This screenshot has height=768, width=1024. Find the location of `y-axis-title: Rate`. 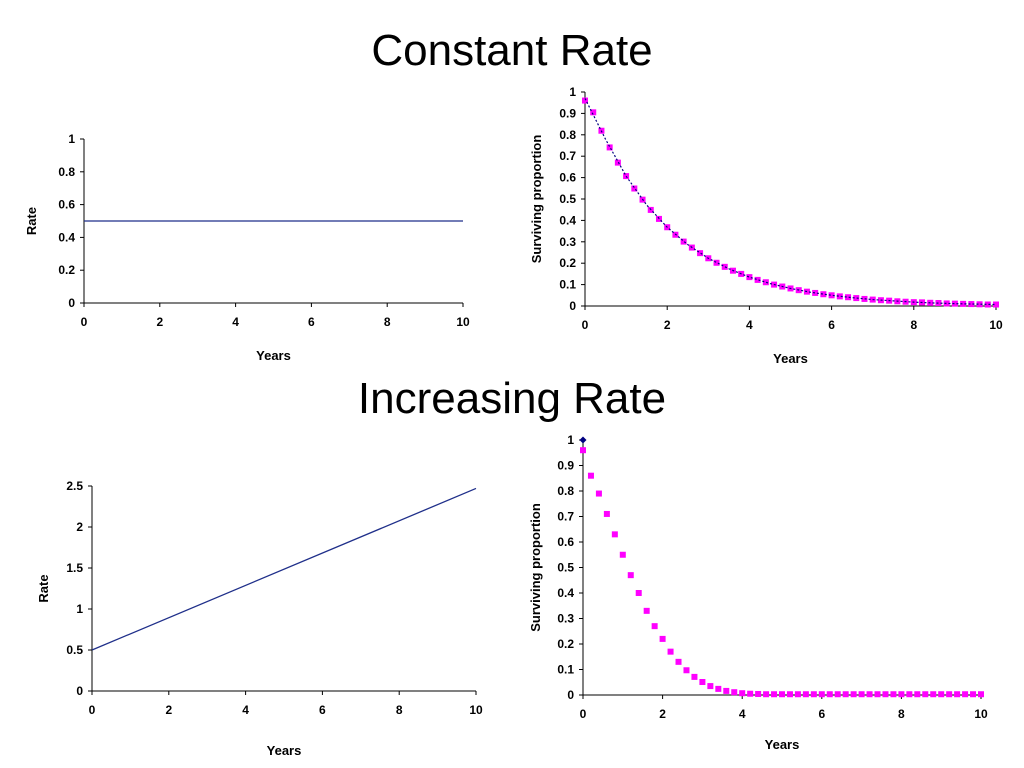

y-axis-title: Rate is located at coordinates (43, 588).